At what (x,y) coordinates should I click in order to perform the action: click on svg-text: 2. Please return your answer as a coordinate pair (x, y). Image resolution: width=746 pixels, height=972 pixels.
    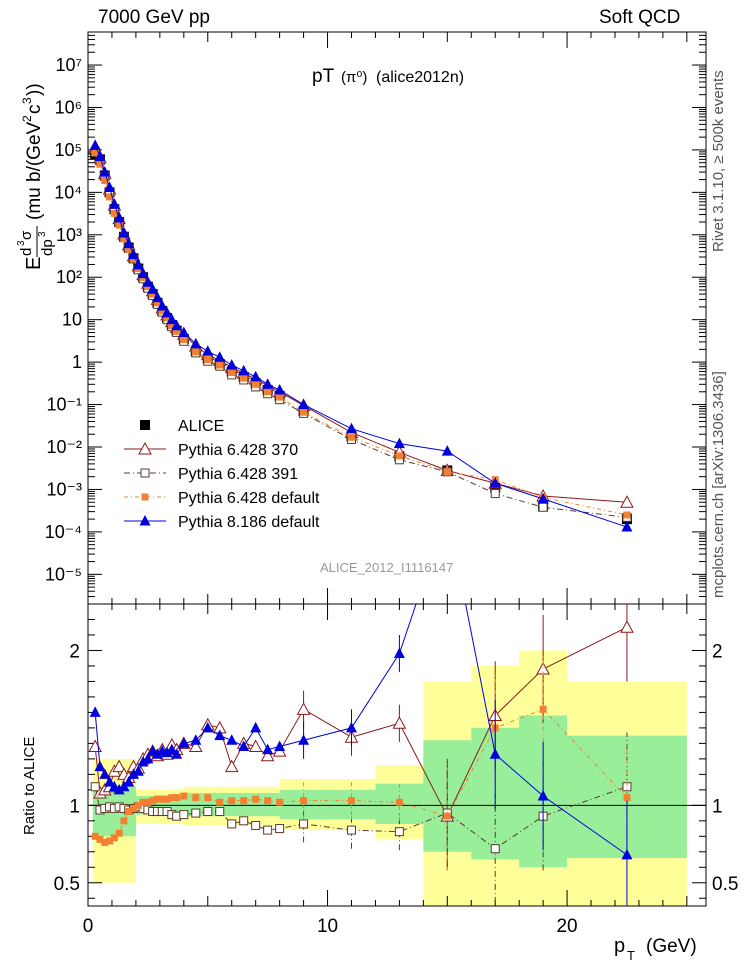
    Looking at the image, I should click on (27, 118).